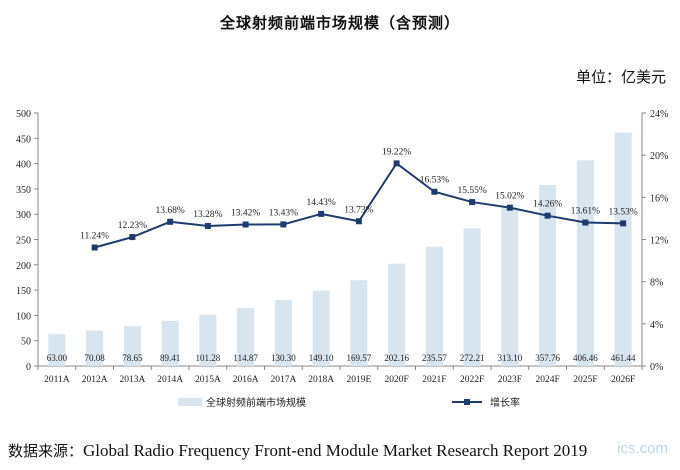 The width and height of the screenshot is (680, 470). What do you see at coordinates (434, 380) in the screenshot?
I see `x-tick-label: 2021F` at bounding box center [434, 380].